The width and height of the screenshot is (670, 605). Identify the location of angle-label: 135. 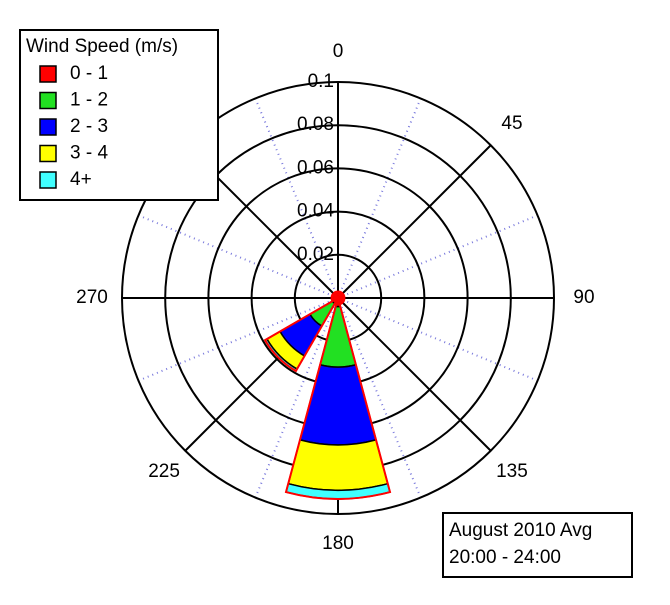
(512, 471).